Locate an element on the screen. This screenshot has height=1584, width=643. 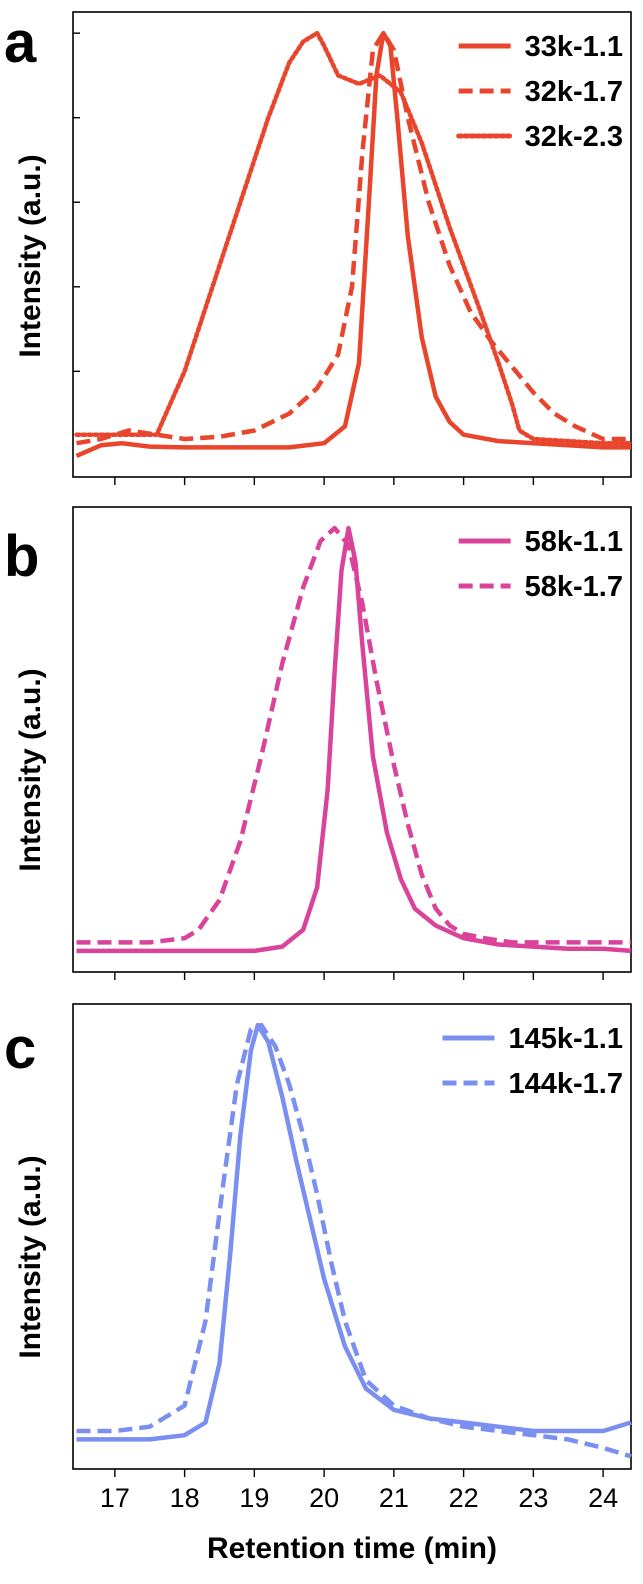
x-tick-label: 20 is located at coordinates (324, 1498).